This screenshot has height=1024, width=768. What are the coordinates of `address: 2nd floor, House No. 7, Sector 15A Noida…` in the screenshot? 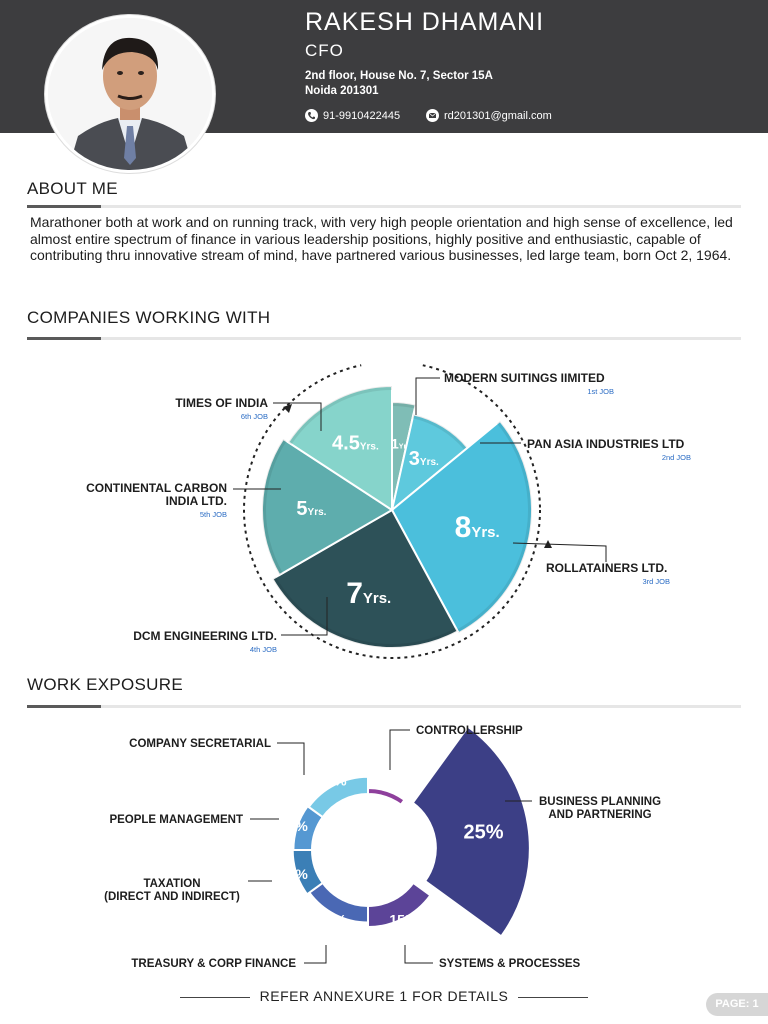 It's located at (399, 84).